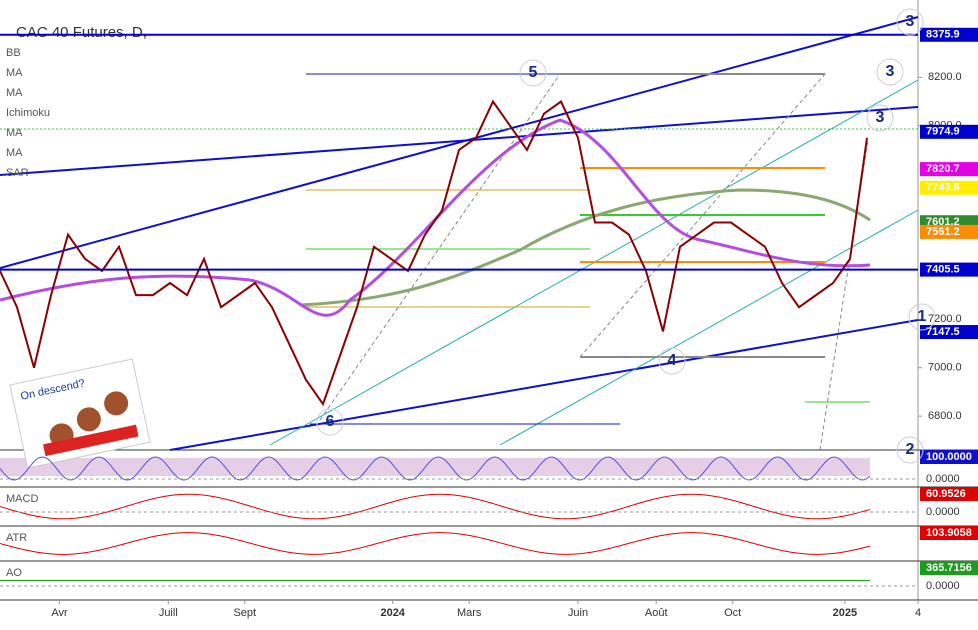 This screenshot has height=630, width=978. I want to click on price-tag-label: 100.0000, so click(949, 457).